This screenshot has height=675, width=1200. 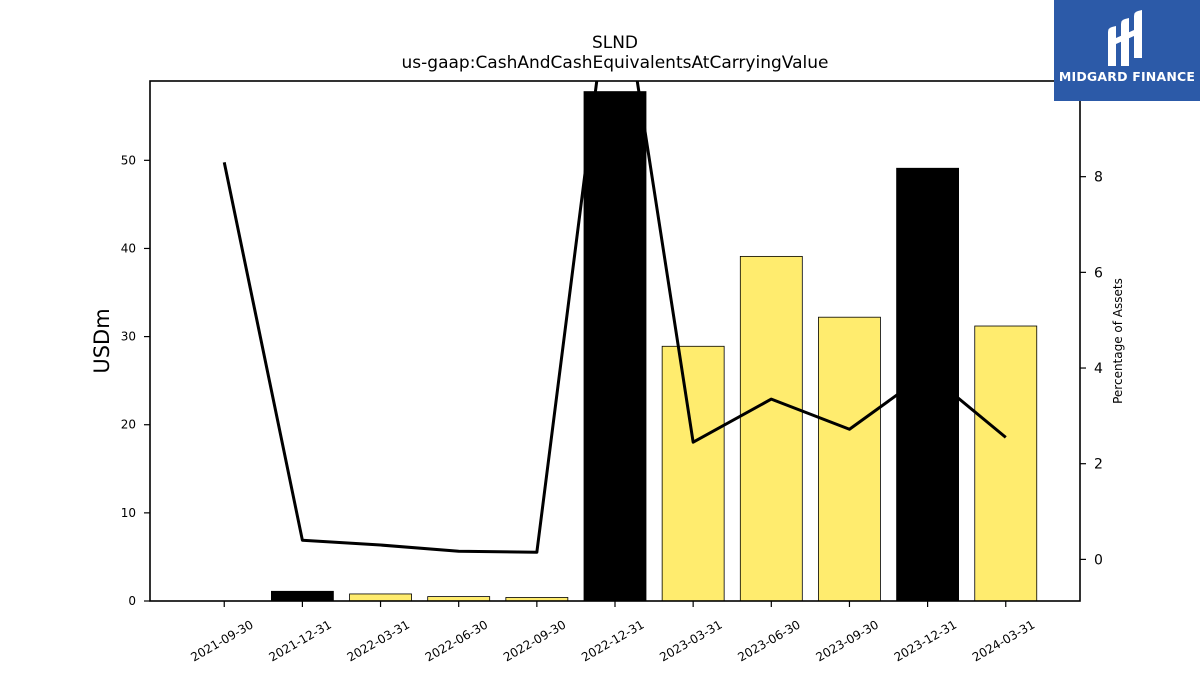 What do you see at coordinates (1125, 38) in the screenshot?
I see `logo-mark-icon` at bounding box center [1125, 38].